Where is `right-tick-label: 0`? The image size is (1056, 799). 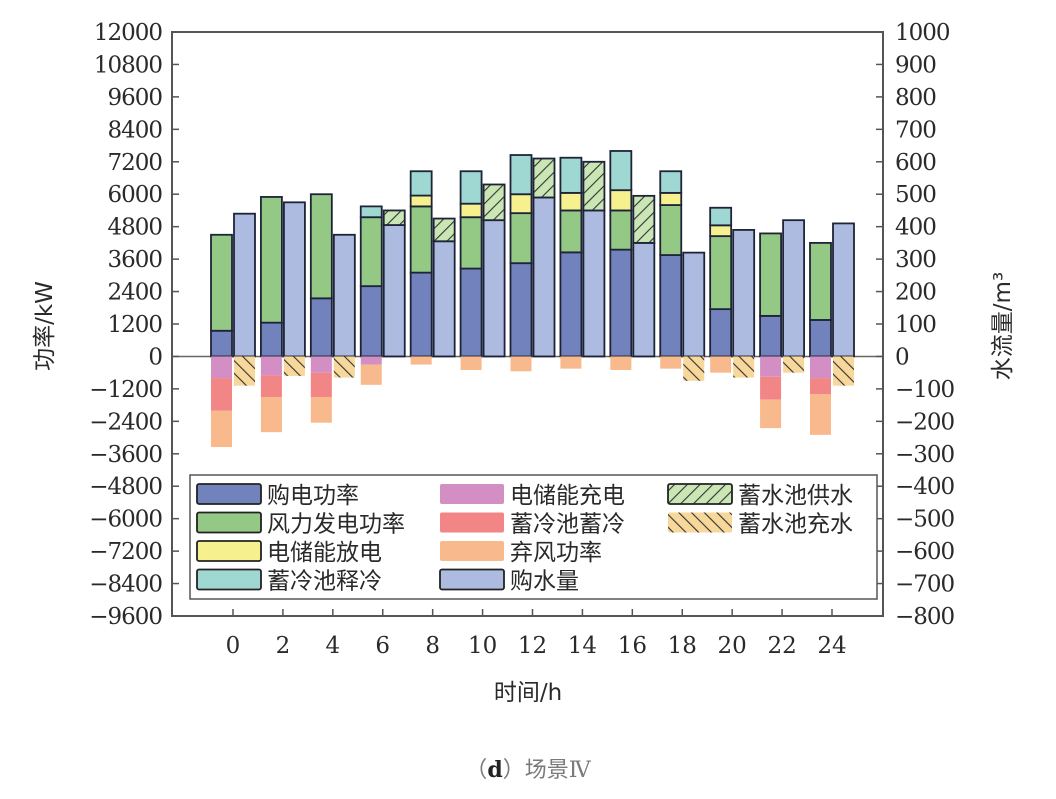
right-tick-label: 0 is located at coordinates (902, 357).